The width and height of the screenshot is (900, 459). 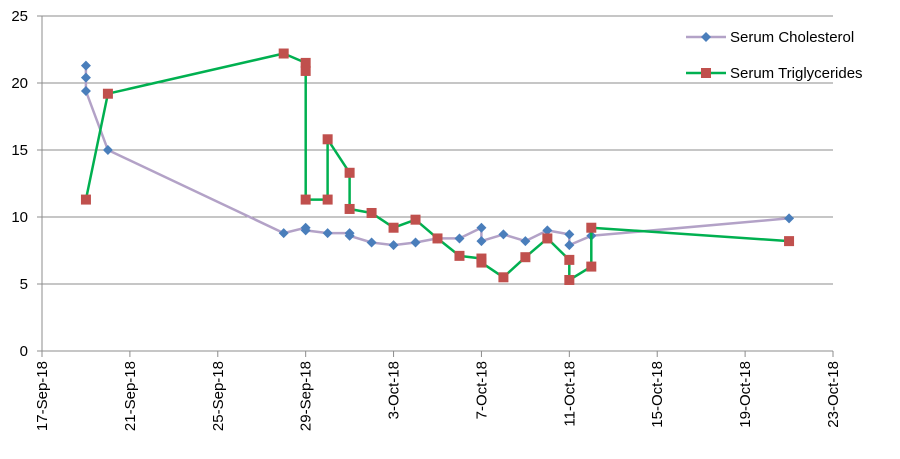 I want to click on legend: Serum Cholesterol Serum Triglycerides, so click(x=774, y=55).